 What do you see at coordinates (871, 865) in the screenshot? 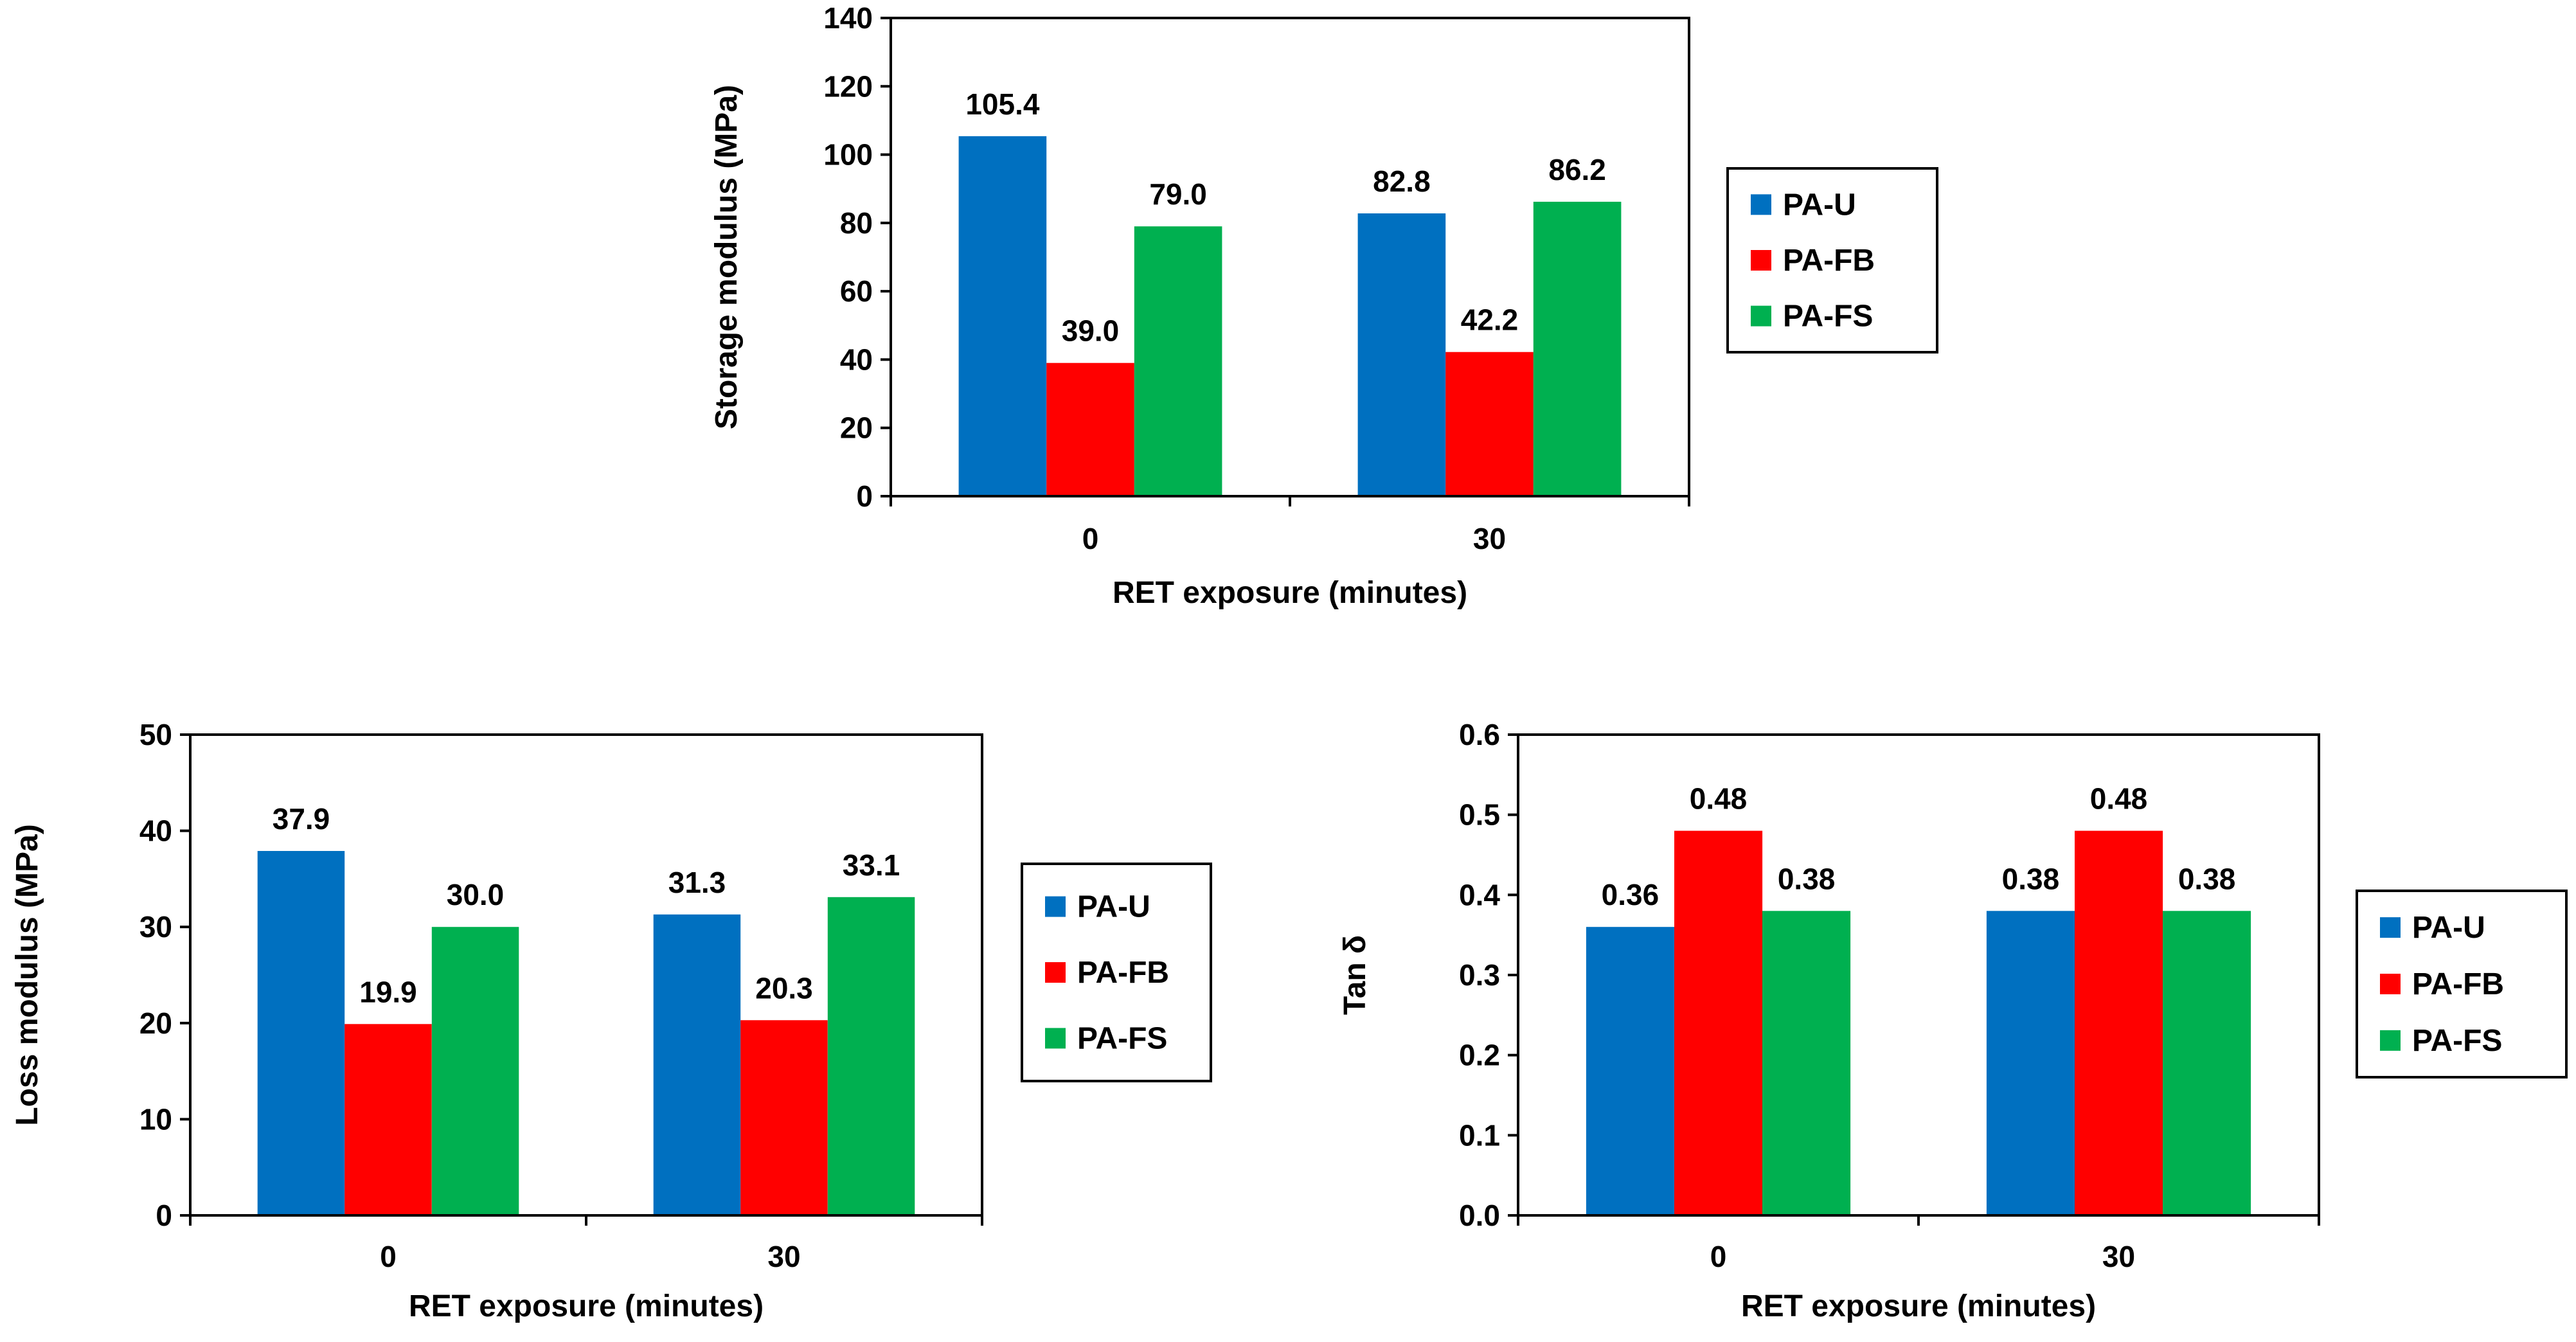
I see `data-label-pa-fs-30: 33.1` at bounding box center [871, 865].